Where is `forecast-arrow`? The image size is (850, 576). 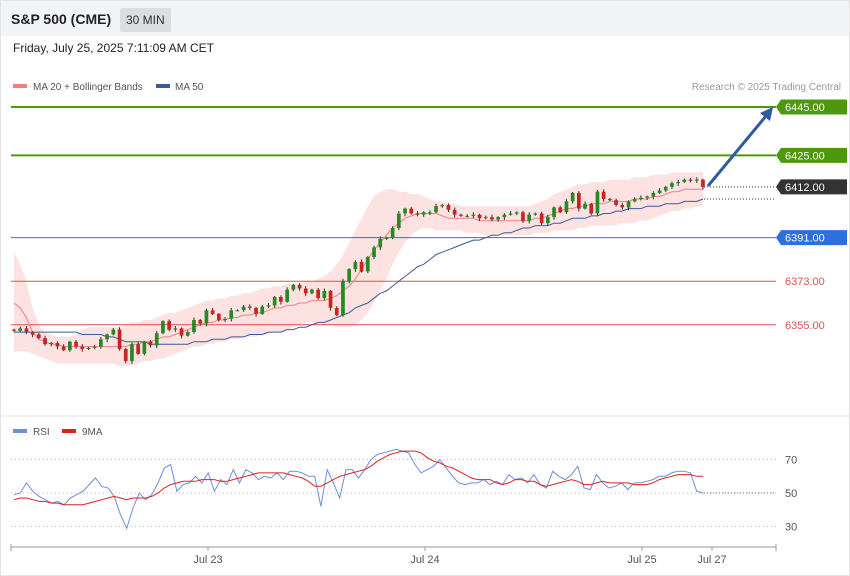 forecast-arrow is located at coordinates (739, 147).